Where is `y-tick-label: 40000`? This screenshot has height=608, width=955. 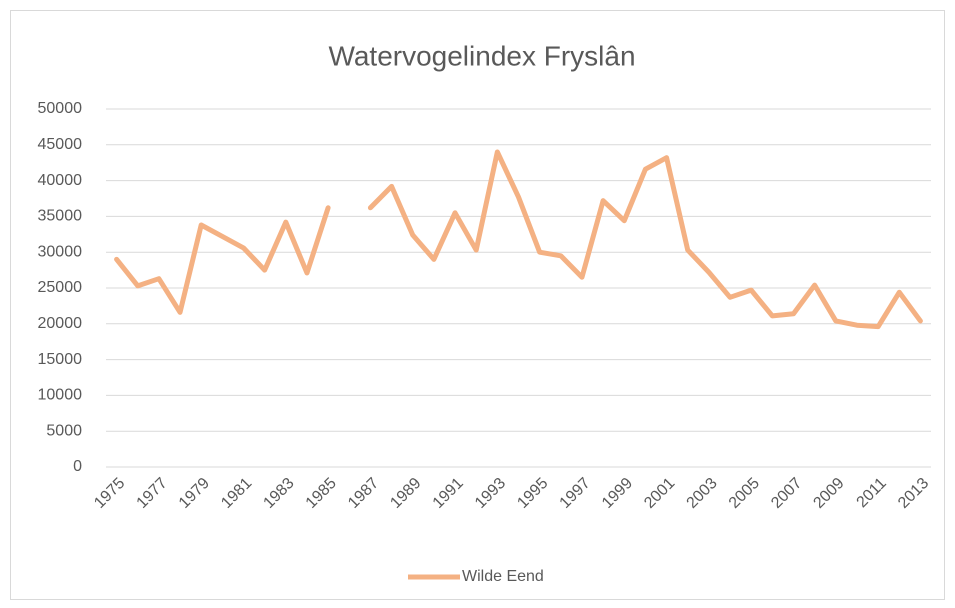 y-tick-label: 40000 is located at coordinates (60, 180).